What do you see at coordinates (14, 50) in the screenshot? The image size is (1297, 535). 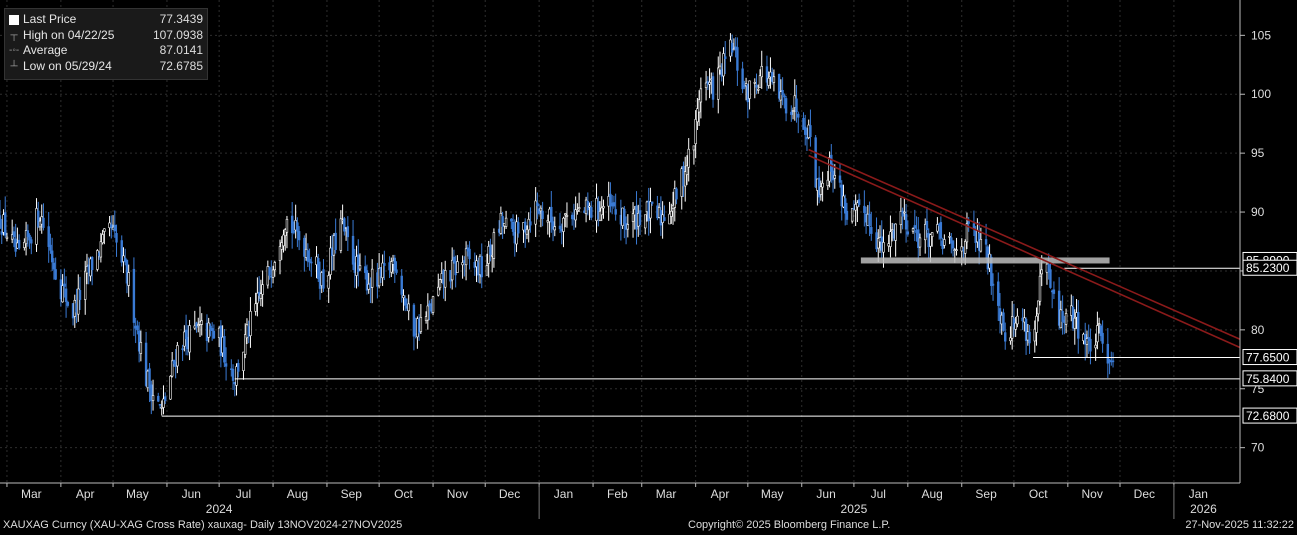 I see `average-line-icon: -◦-` at bounding box center [14, 50].